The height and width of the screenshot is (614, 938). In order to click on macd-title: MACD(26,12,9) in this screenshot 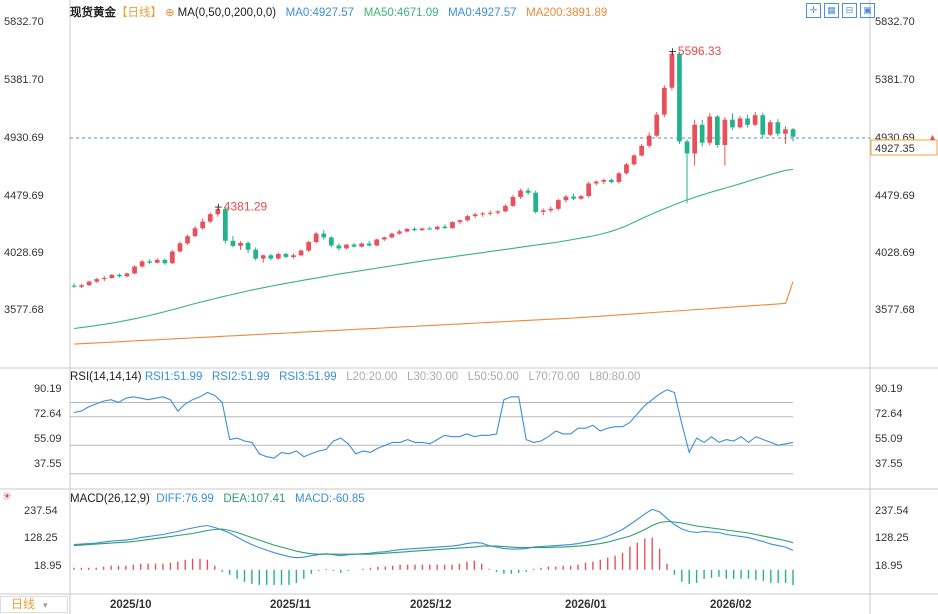, I will do `click(110, 499)`.